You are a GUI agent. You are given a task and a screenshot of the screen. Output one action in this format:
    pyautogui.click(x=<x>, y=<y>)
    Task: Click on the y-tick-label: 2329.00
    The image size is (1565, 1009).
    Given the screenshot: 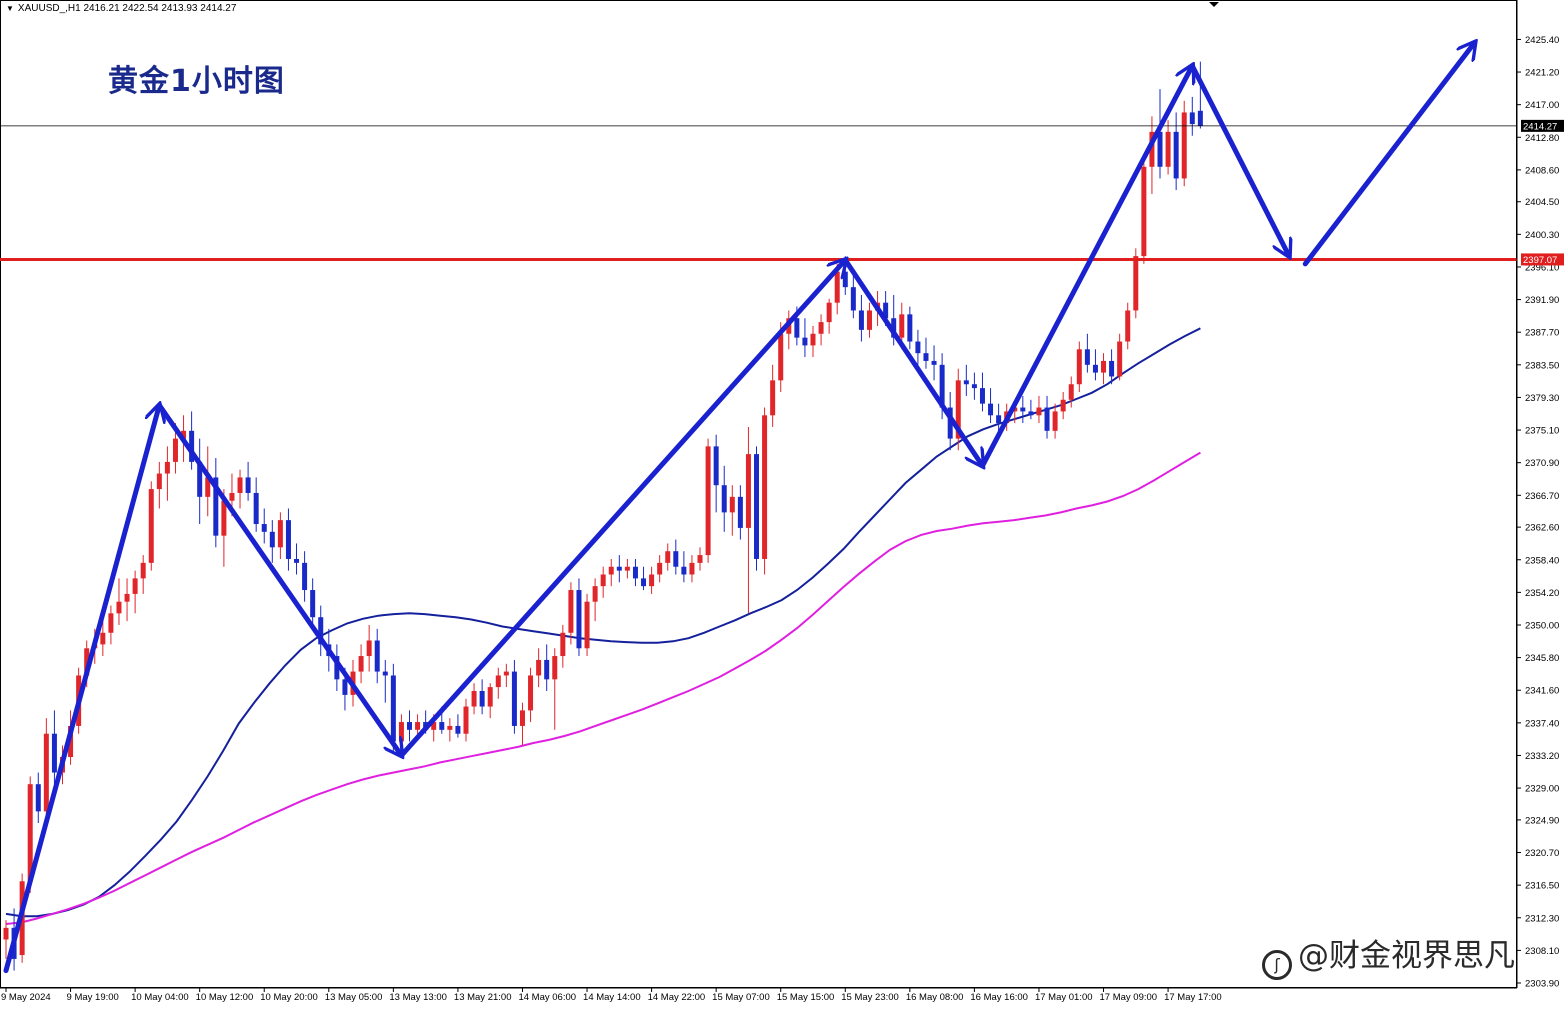 What is the action you would take?
    pyautogui.click(x=1542, y=789)
    